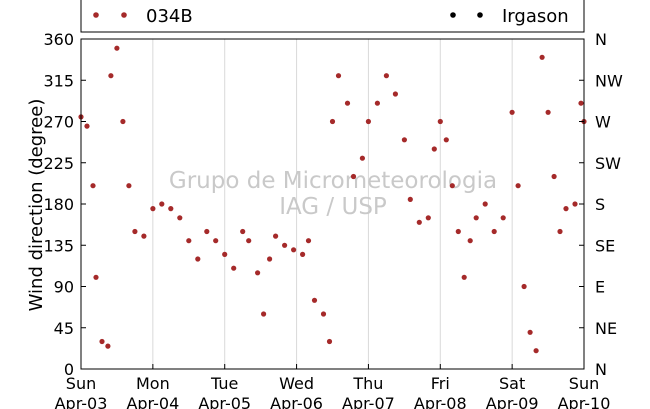 The width and height of the screenshot is (650, 409). Describe the element at coordinates (368, 401) in the screenshot. I see `xtick-date-4: Apr-07` at that location.